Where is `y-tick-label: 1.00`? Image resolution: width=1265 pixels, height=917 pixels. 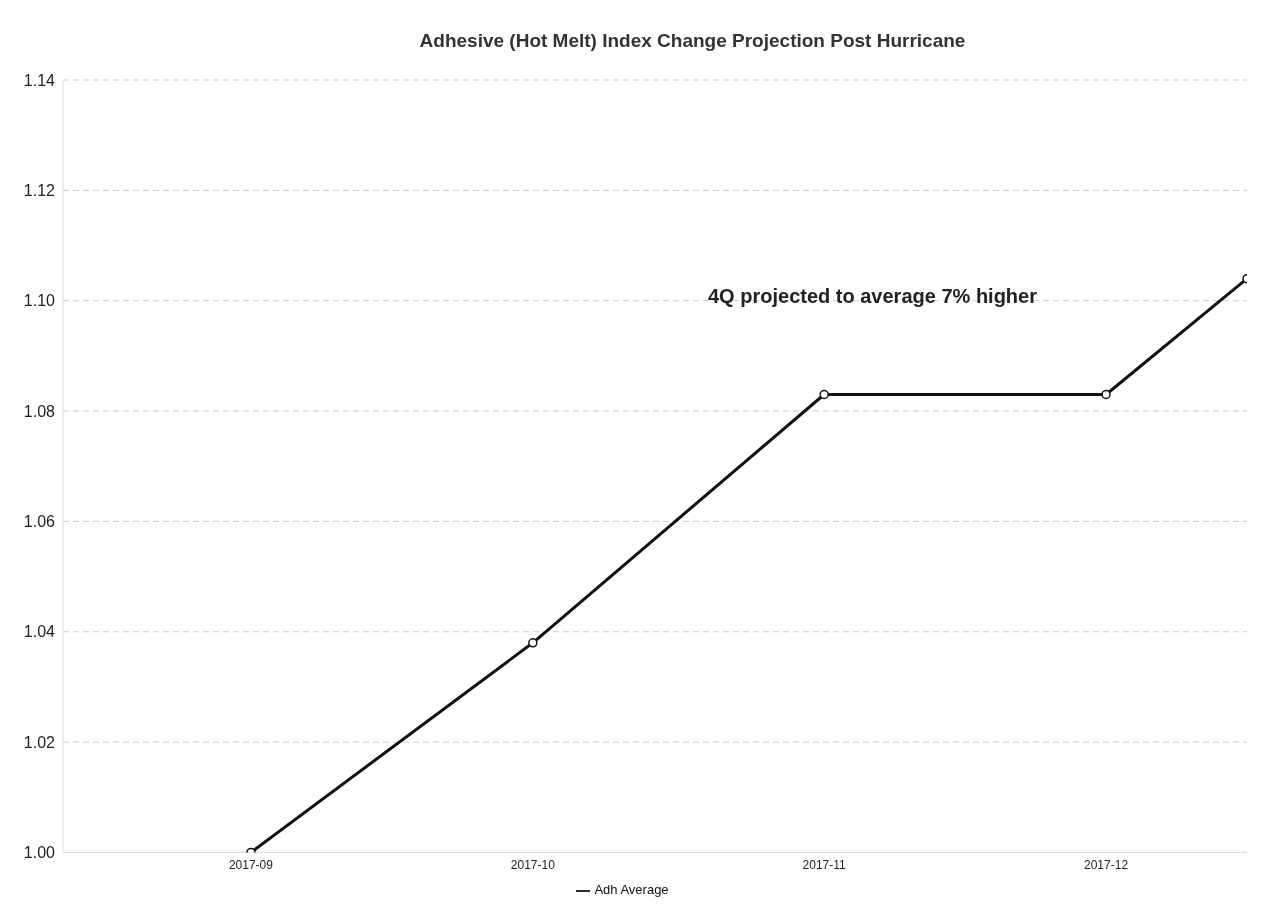 y-tick-label: 1.00 is located at coordinates (39, 853).